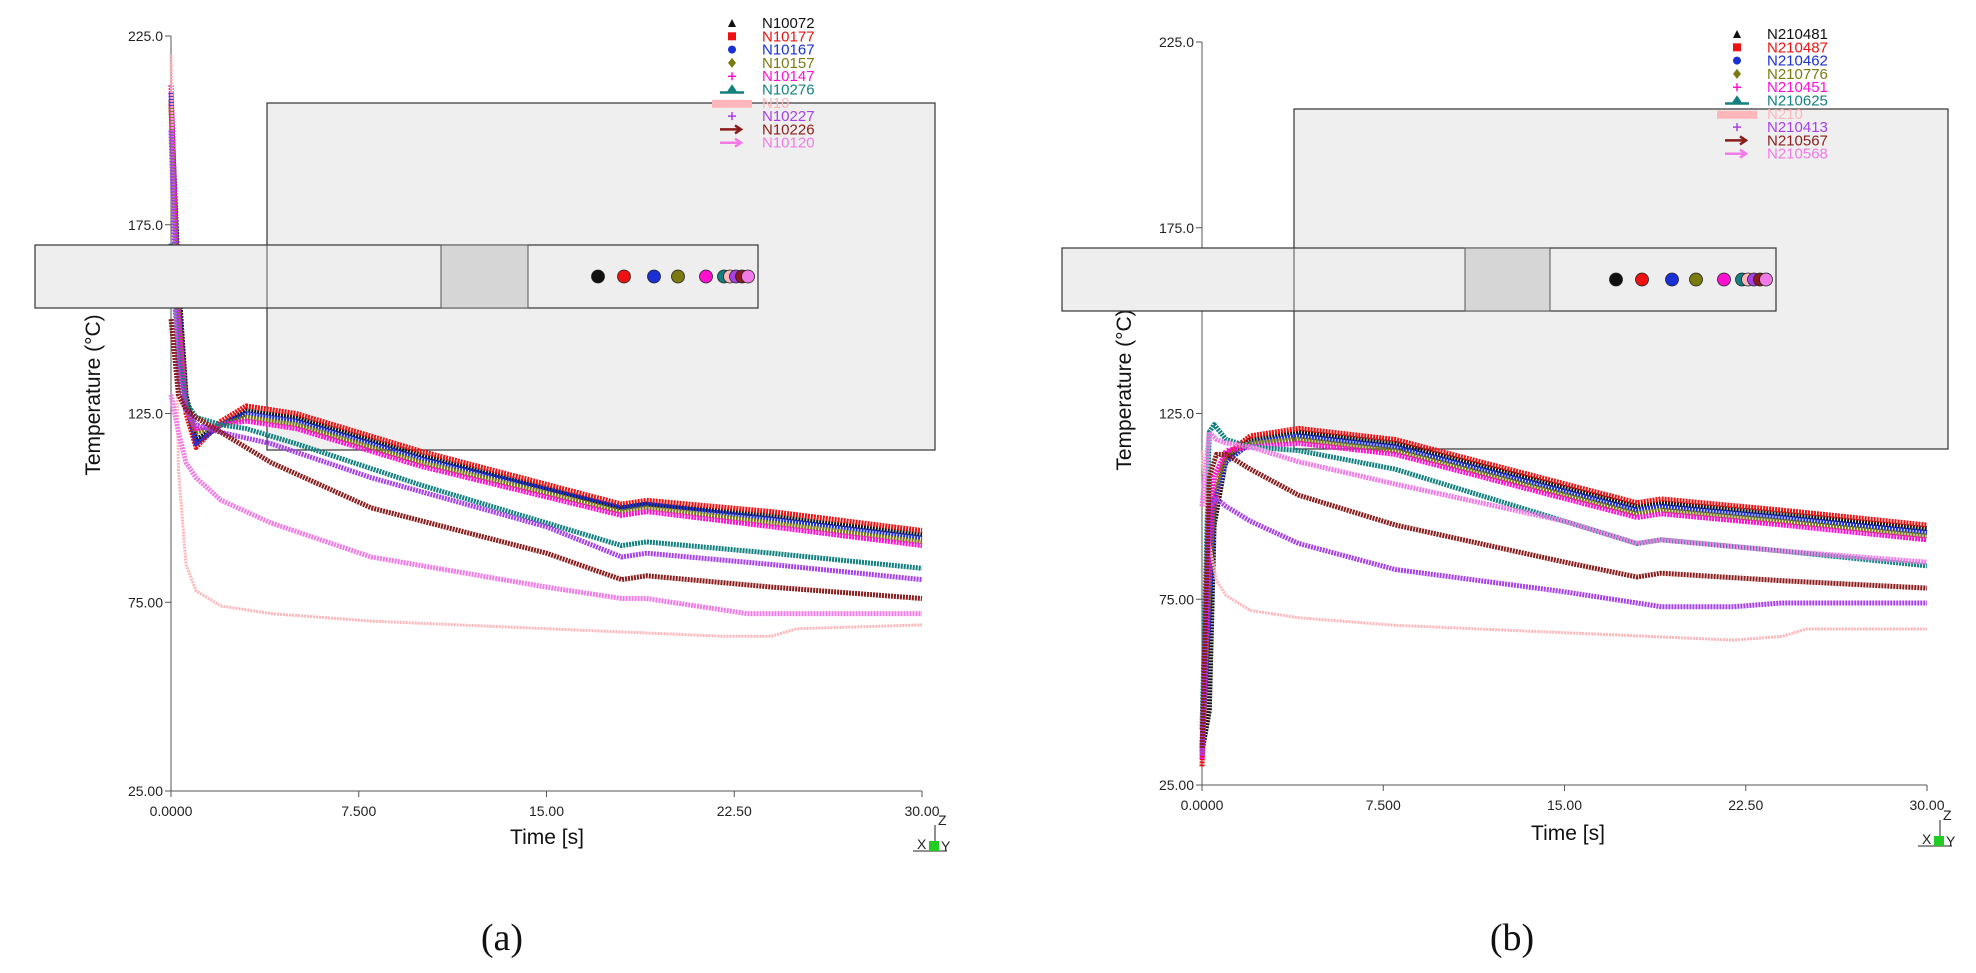 Image resolution: width=1976 pixels, height=973 pixels. What do you see at coordinates (788, 50) in the screenshot?
I see `legend-label: N10167` at bounding box center [788, 50].